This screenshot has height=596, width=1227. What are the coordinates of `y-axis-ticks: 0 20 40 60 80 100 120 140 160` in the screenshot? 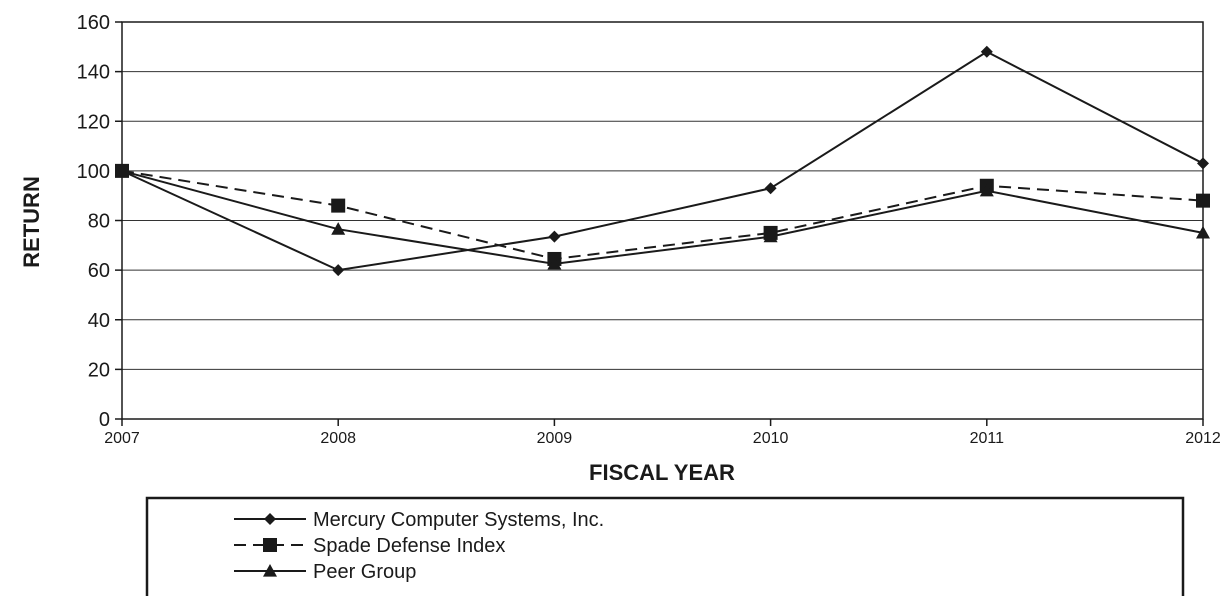 It's located at (99, 221).